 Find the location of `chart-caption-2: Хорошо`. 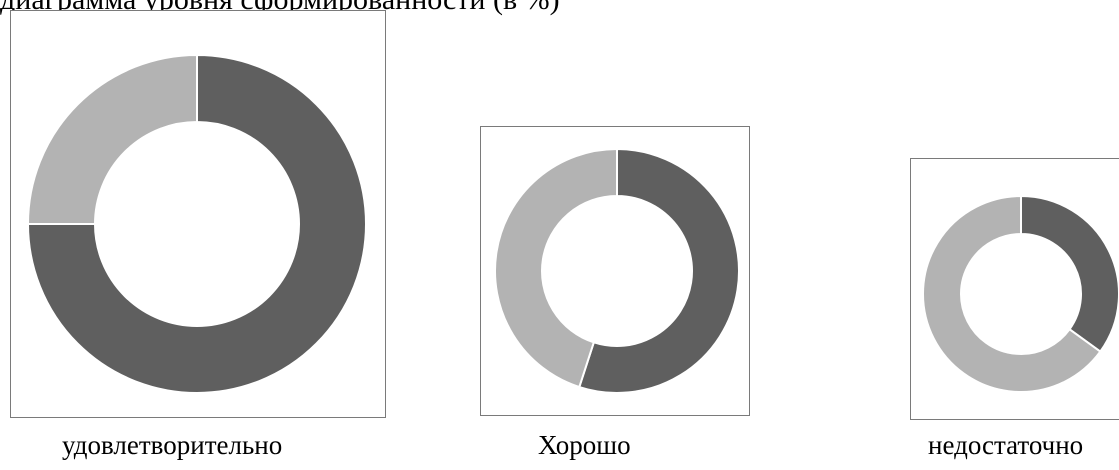

chart-caption-2: Хорошо is located at coordinates (584, 445).